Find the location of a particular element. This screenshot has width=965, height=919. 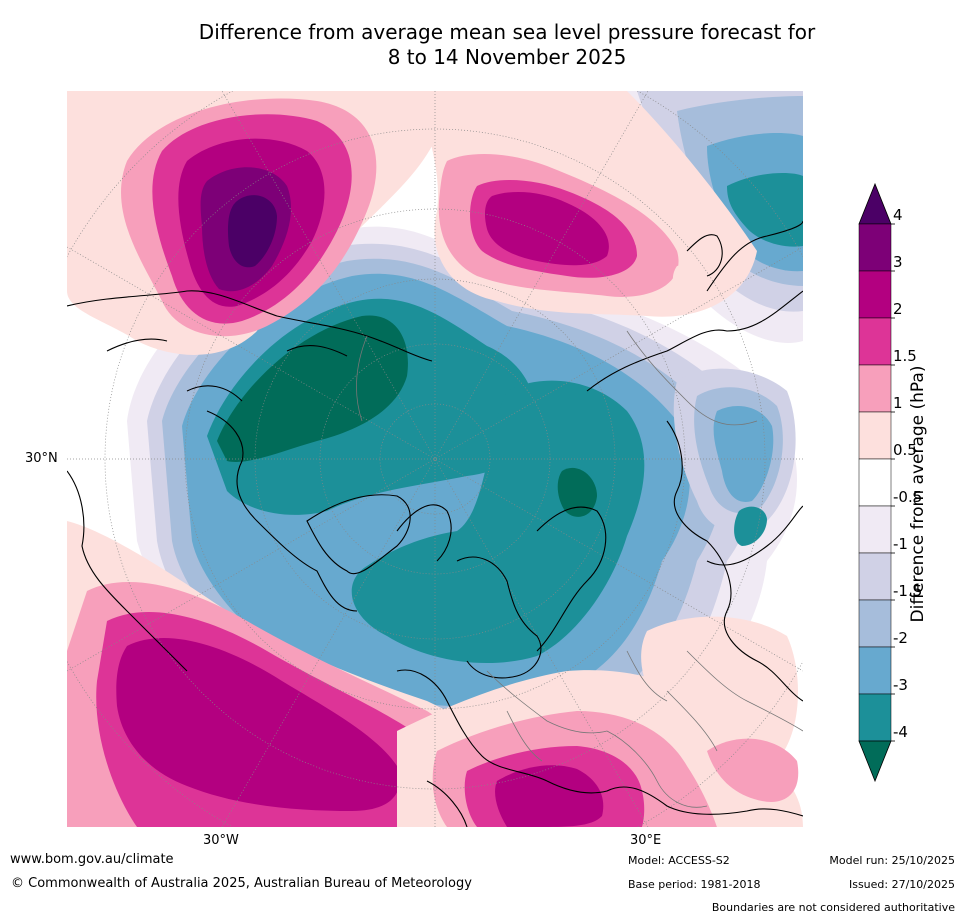

colorbar-svg: 4 3 2 1.5 1 0.5 -0.5 -1 -1.5 -2 -3 -4 is located at coordinates (890, 482).